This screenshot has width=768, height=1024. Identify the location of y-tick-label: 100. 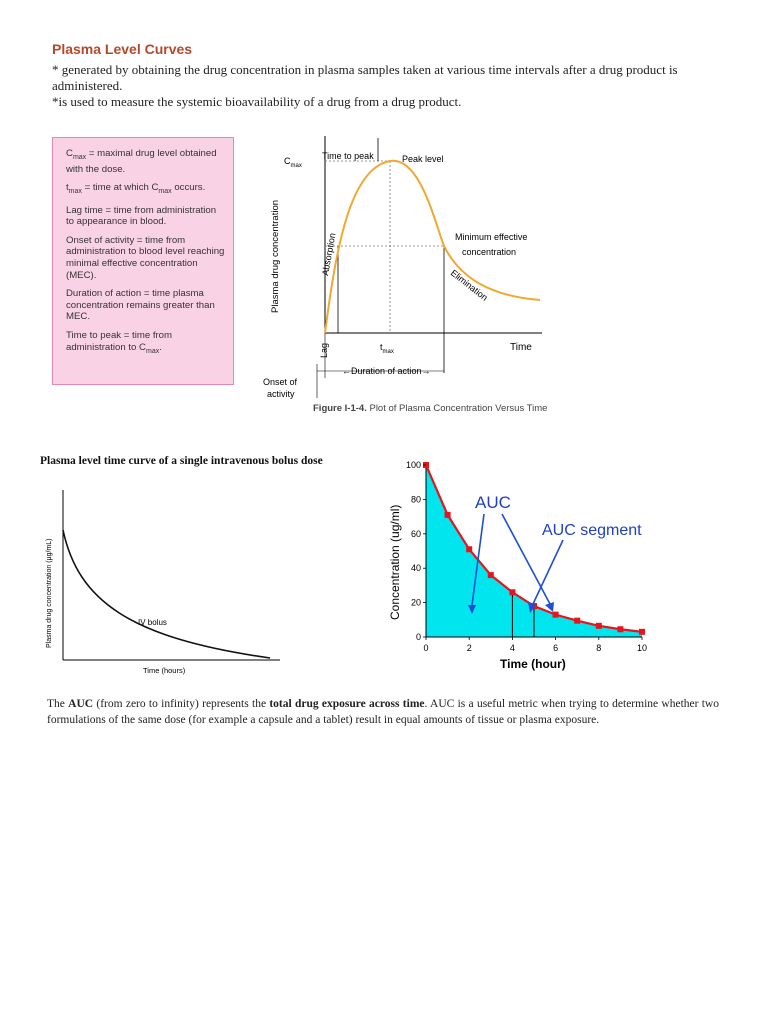
(413, 465).